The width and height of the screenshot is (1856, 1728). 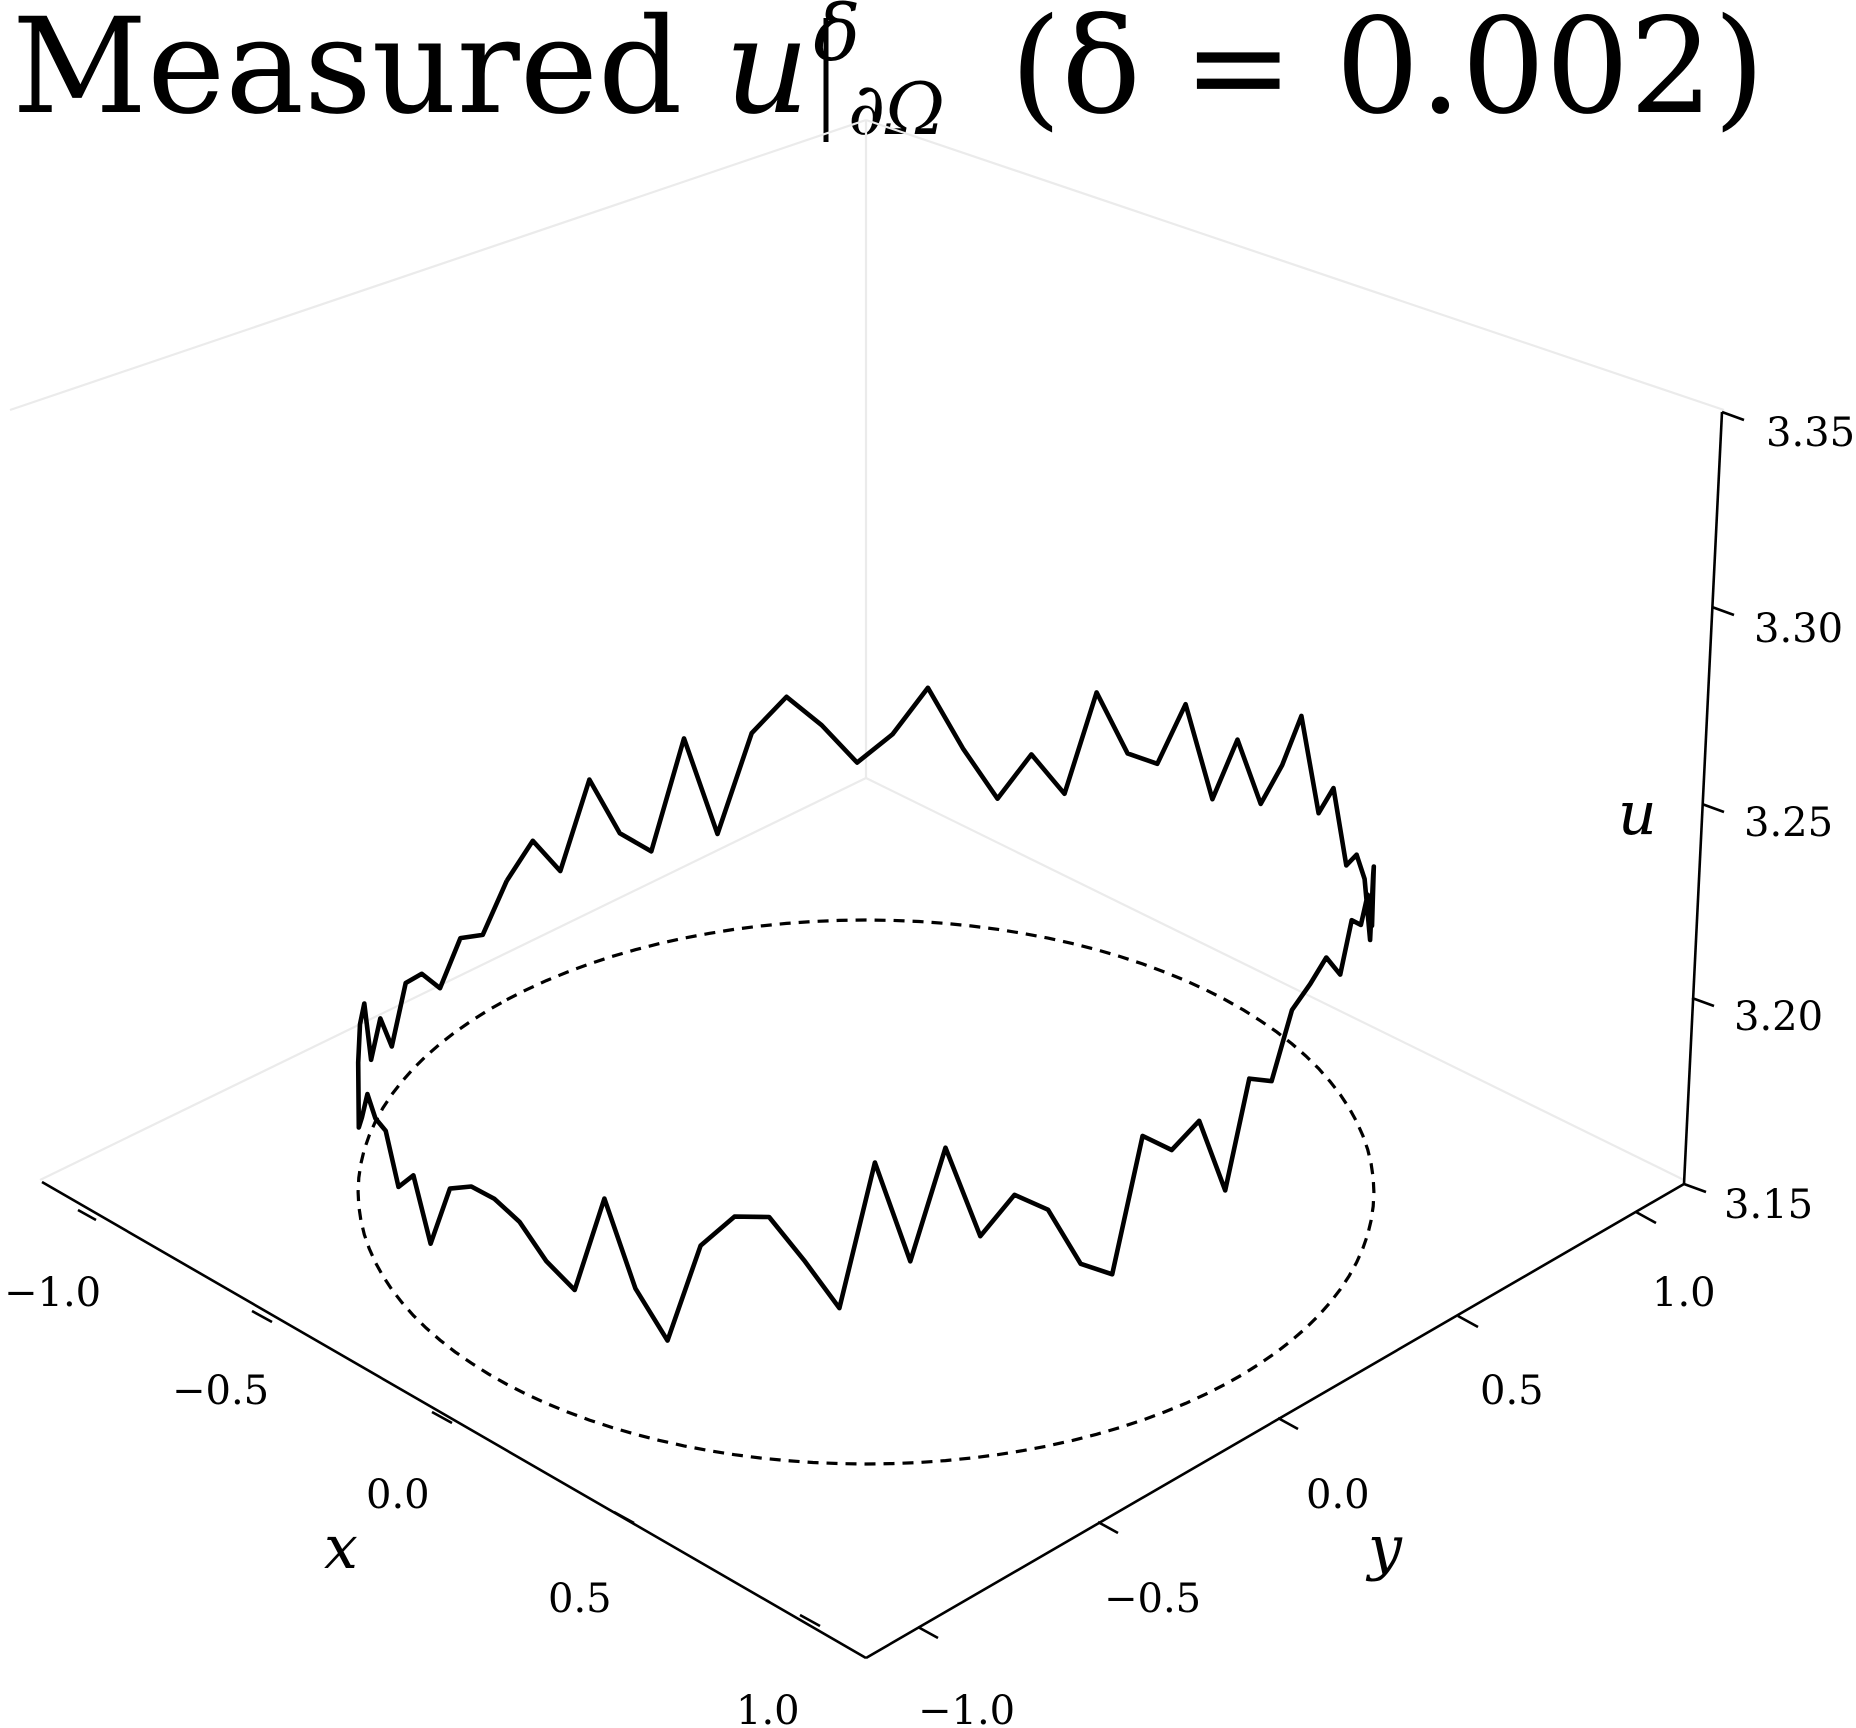 I want to click on pane-edge-left, so click(x=438, y=265).